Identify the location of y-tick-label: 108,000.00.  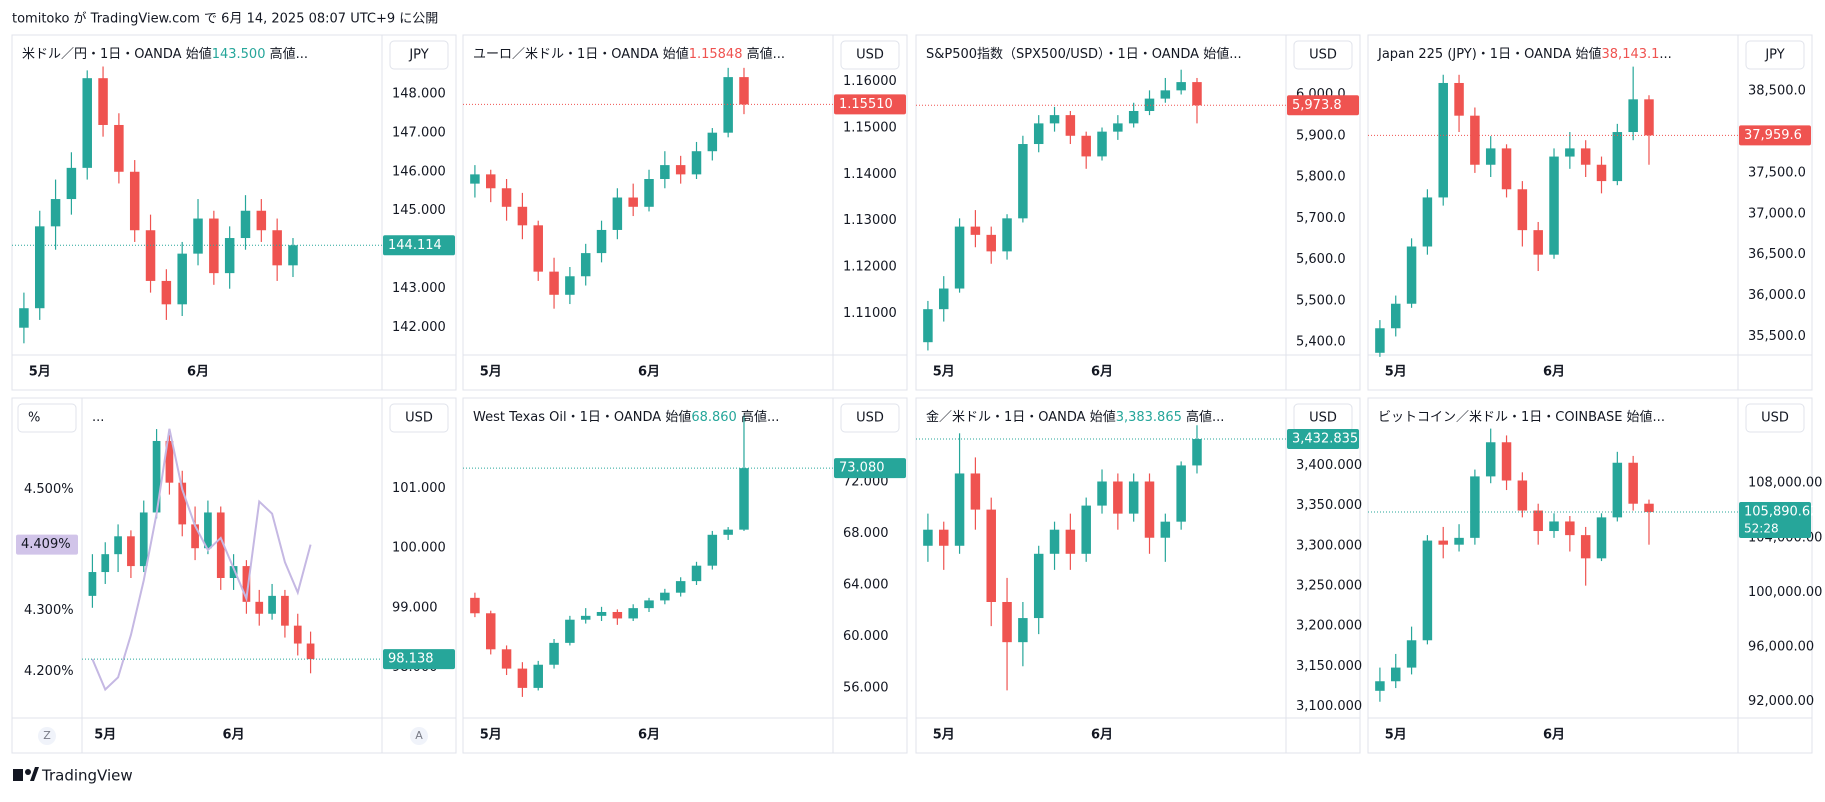
(1785, 483).